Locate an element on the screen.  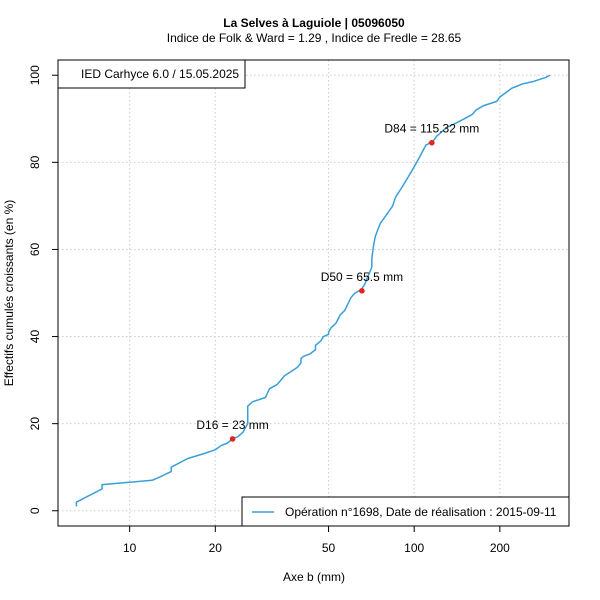
x-axis: 10 20 50 100 200 is located at coordinates (316, 540).